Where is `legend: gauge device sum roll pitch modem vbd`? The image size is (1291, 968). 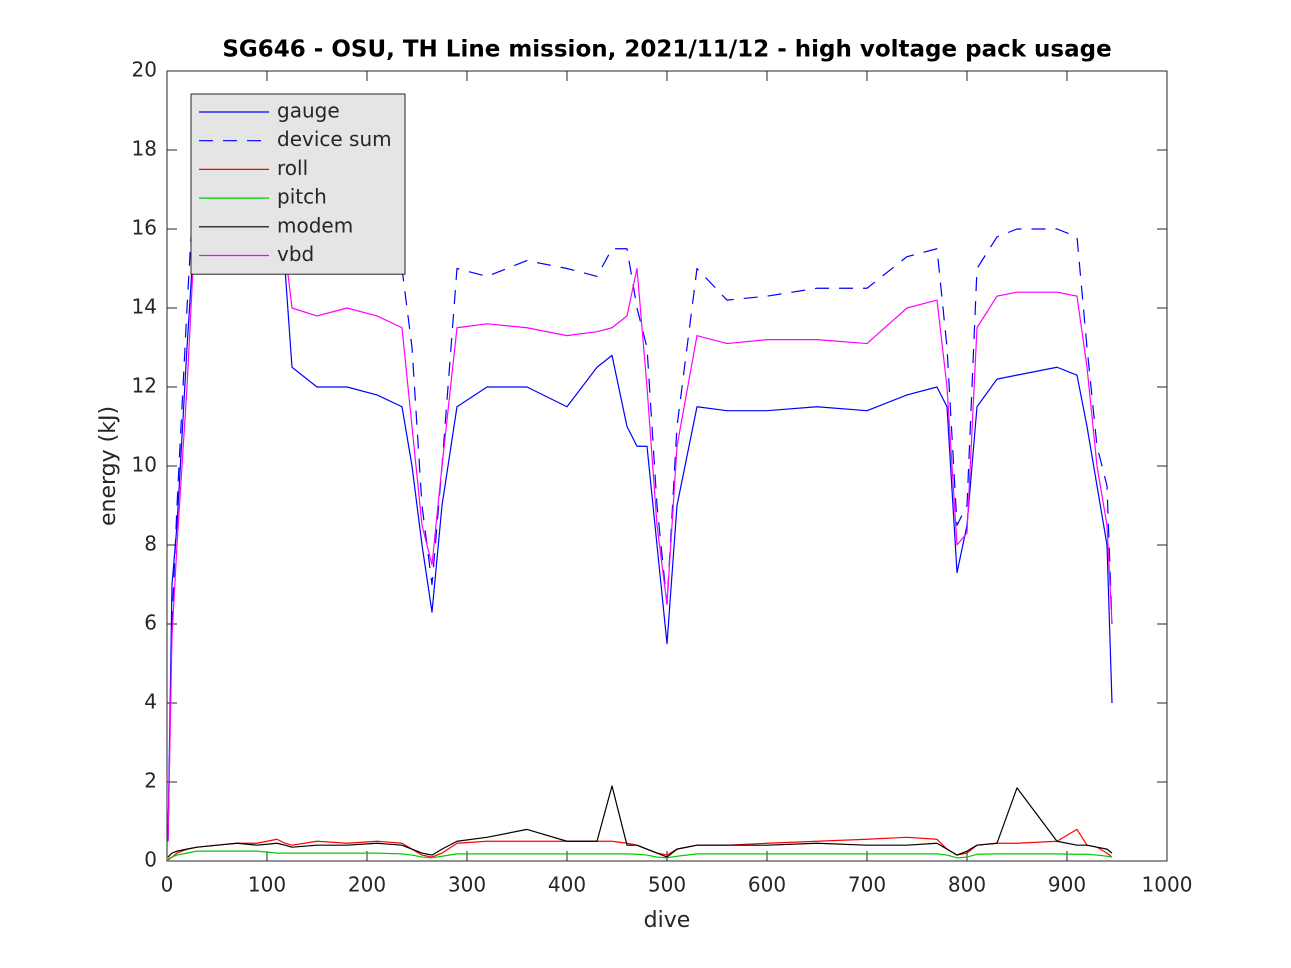 legend: gauge device sum roll pitch modem vbd is located at coordinates (298, 184).